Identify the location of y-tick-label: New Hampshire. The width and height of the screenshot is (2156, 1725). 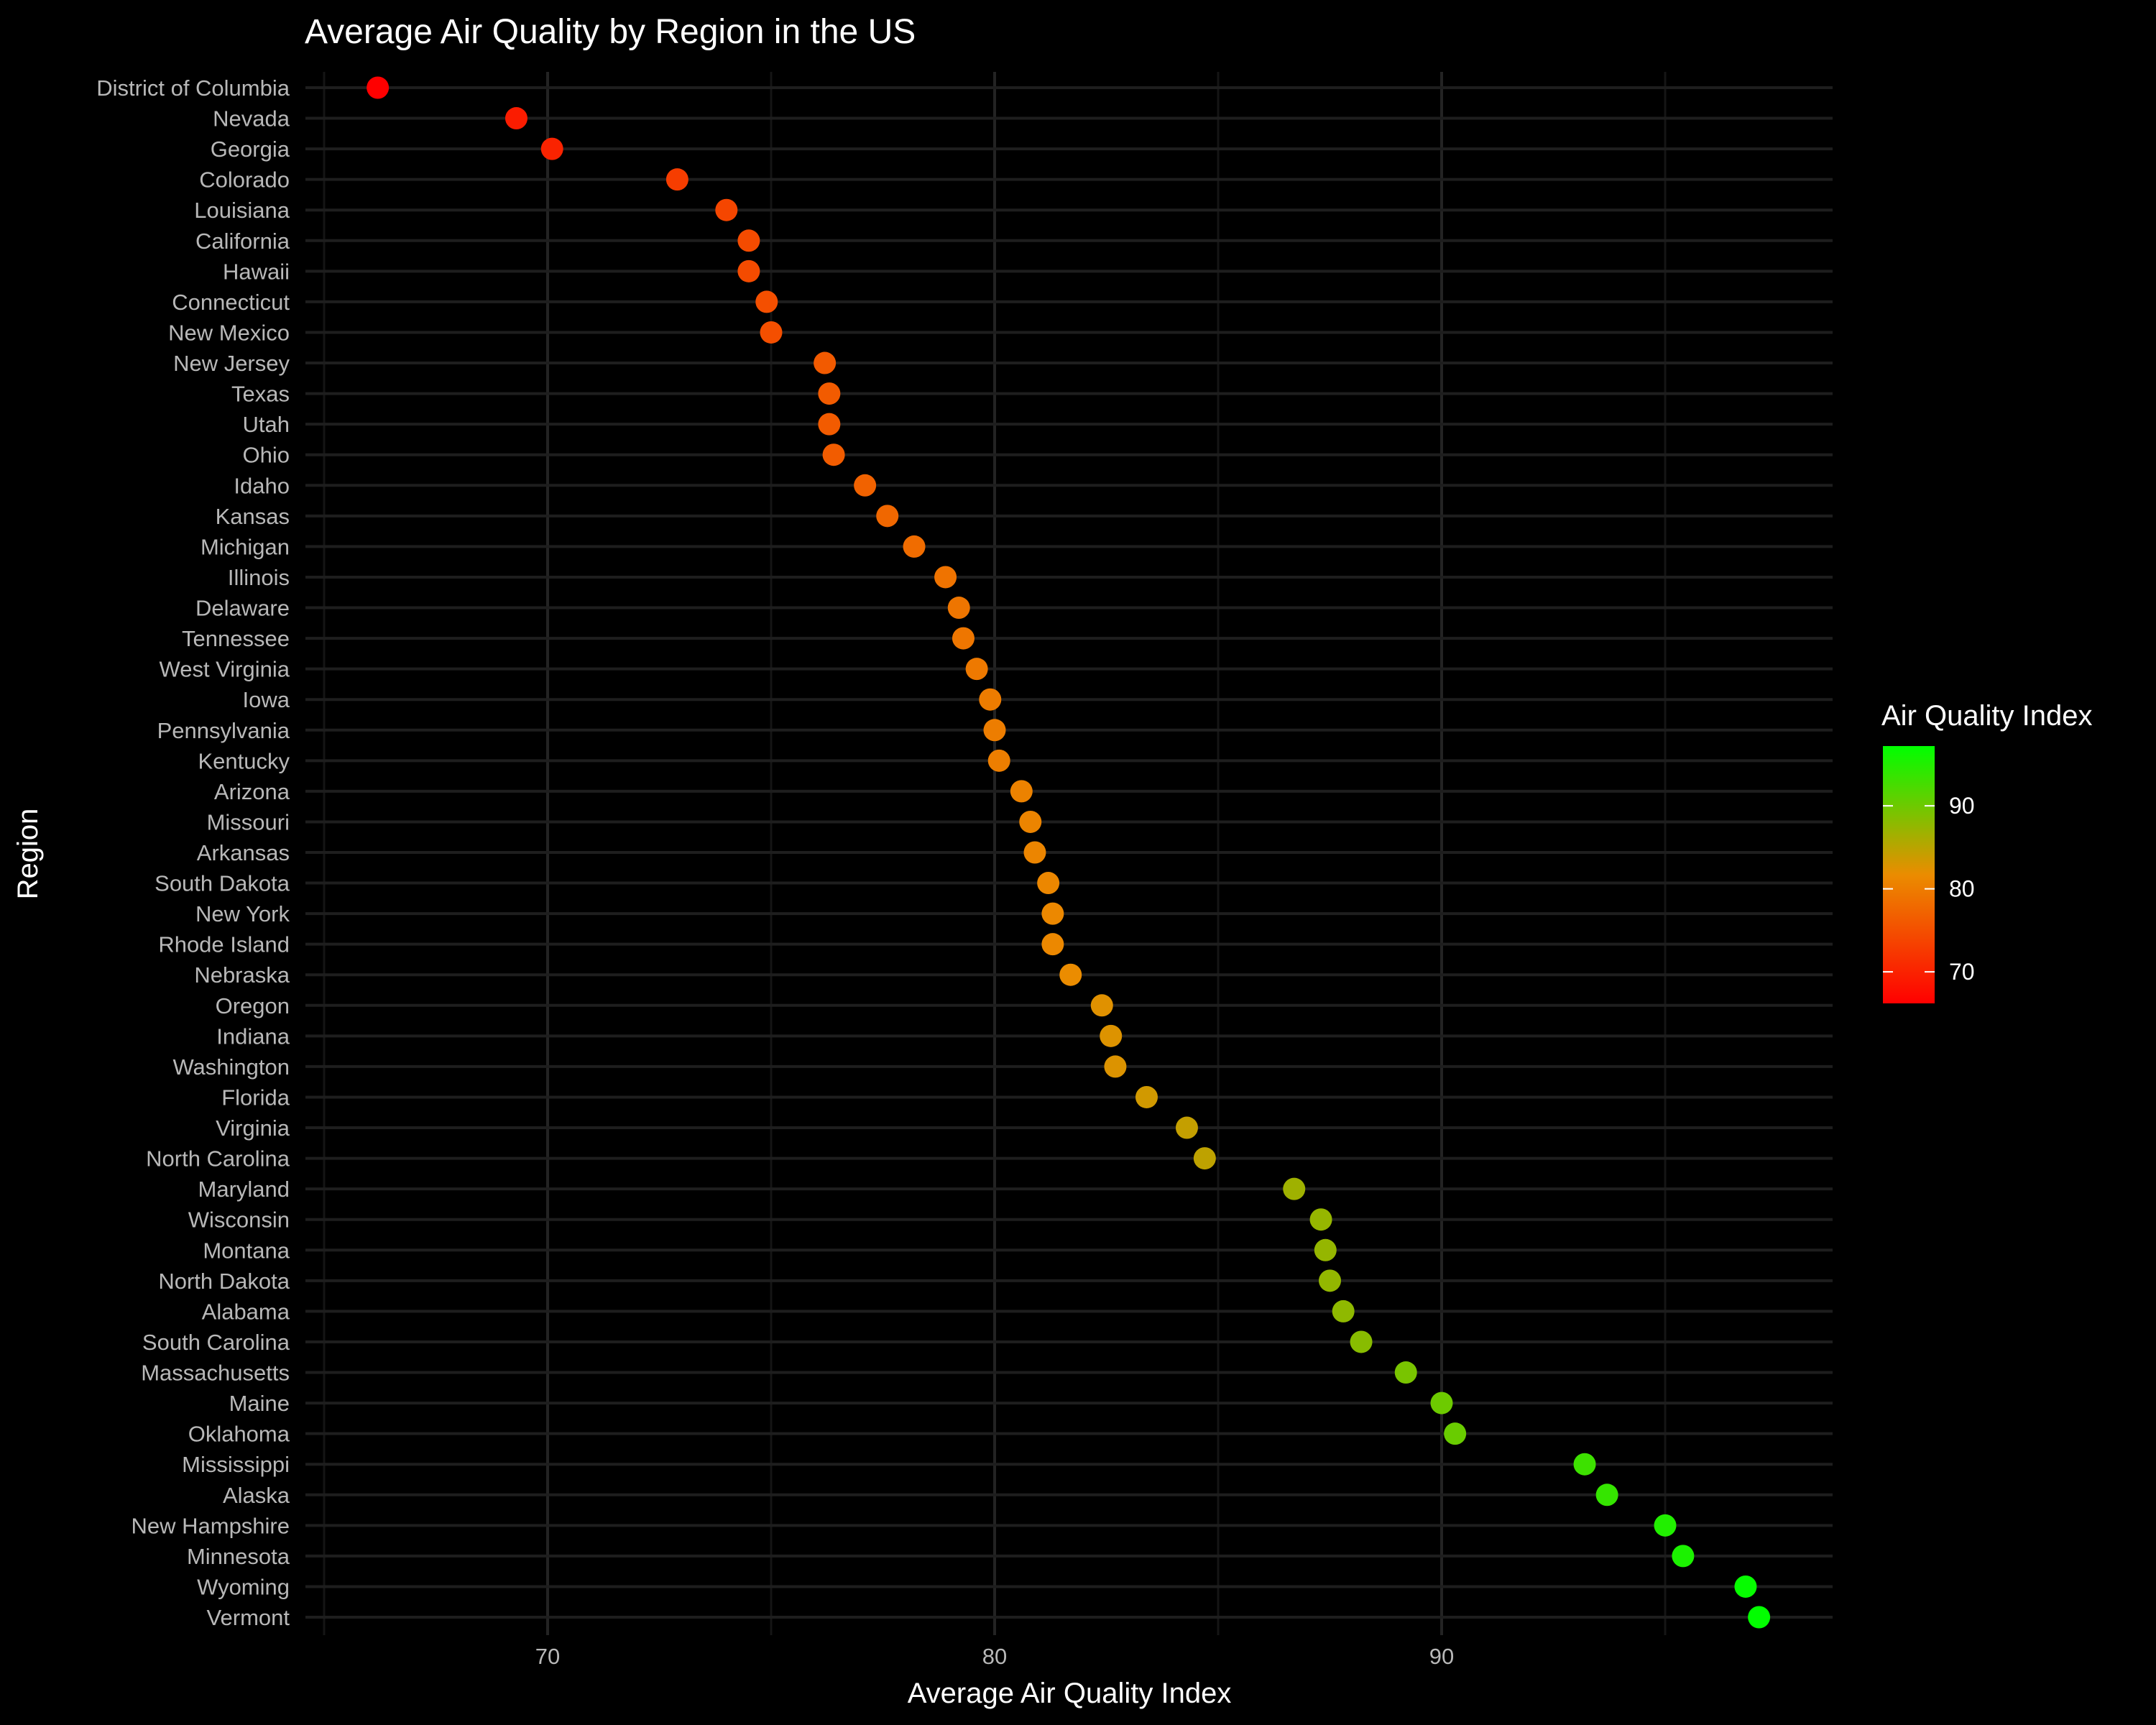
(210, 1525).